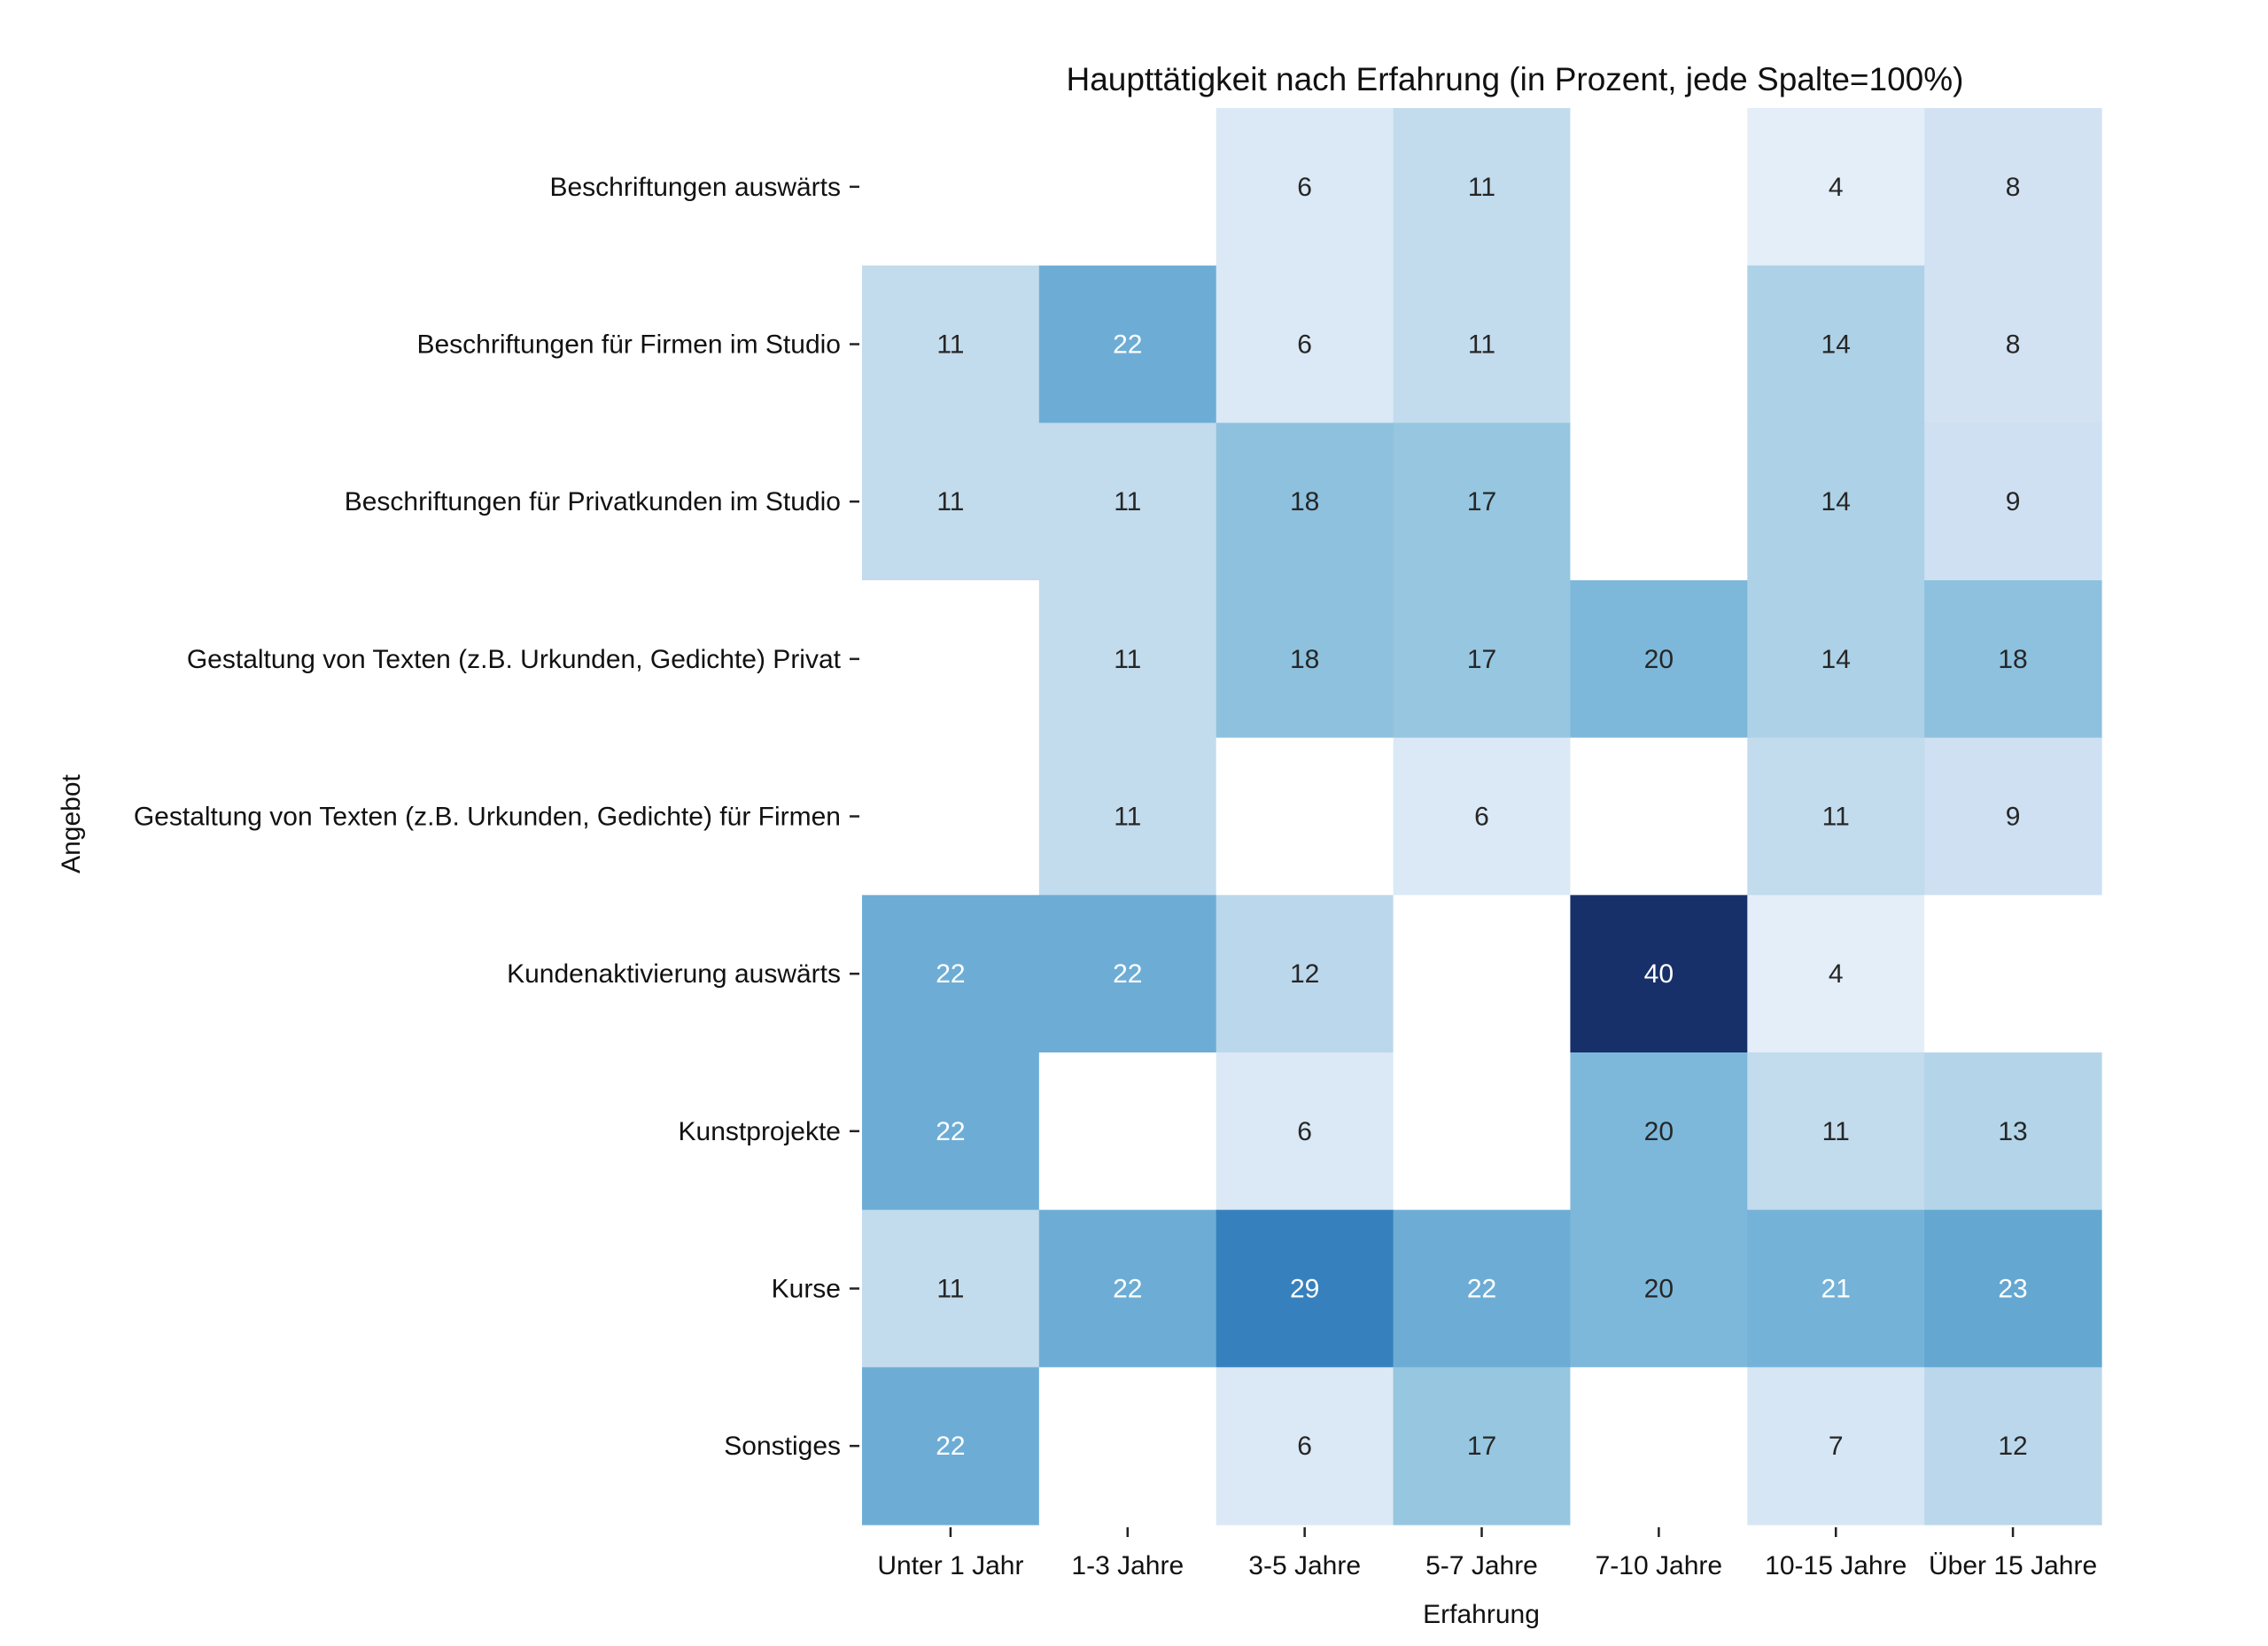 The width and height of the screenshot is (2268, 1646). Describe the element at coordinates (1659, 974) in the screenshot. I see `cell-value-label: 40` at that location.